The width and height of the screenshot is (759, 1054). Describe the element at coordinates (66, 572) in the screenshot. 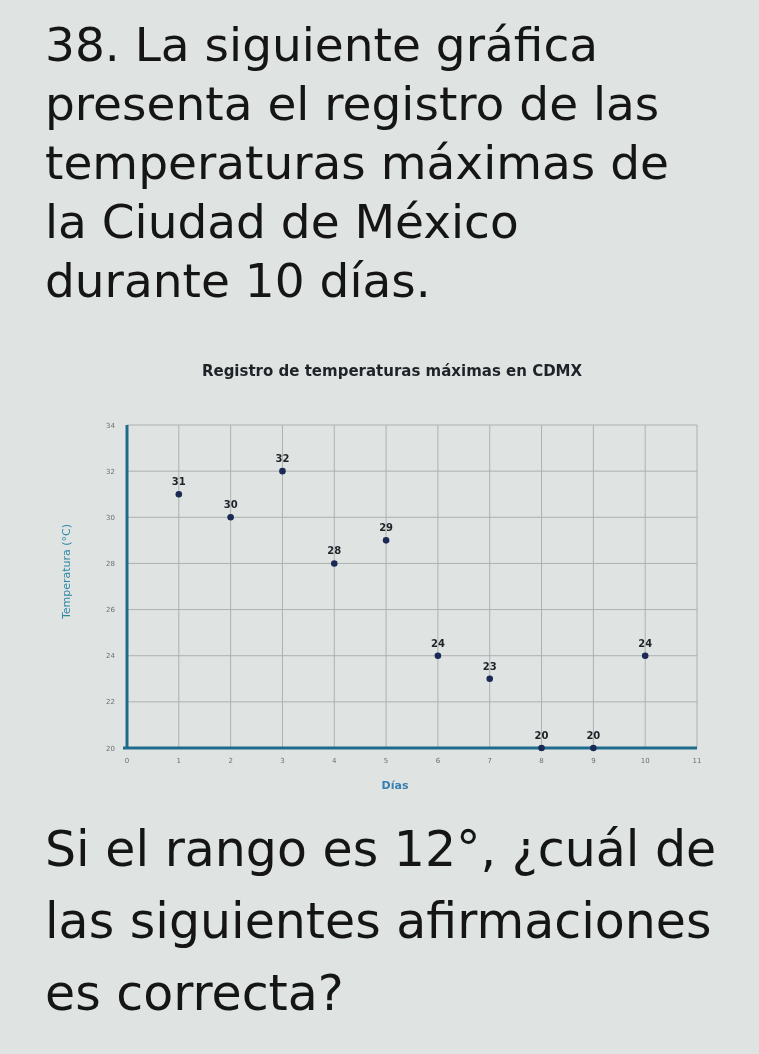

I see `y-axis-title: Temperatura (°C)` at that location.